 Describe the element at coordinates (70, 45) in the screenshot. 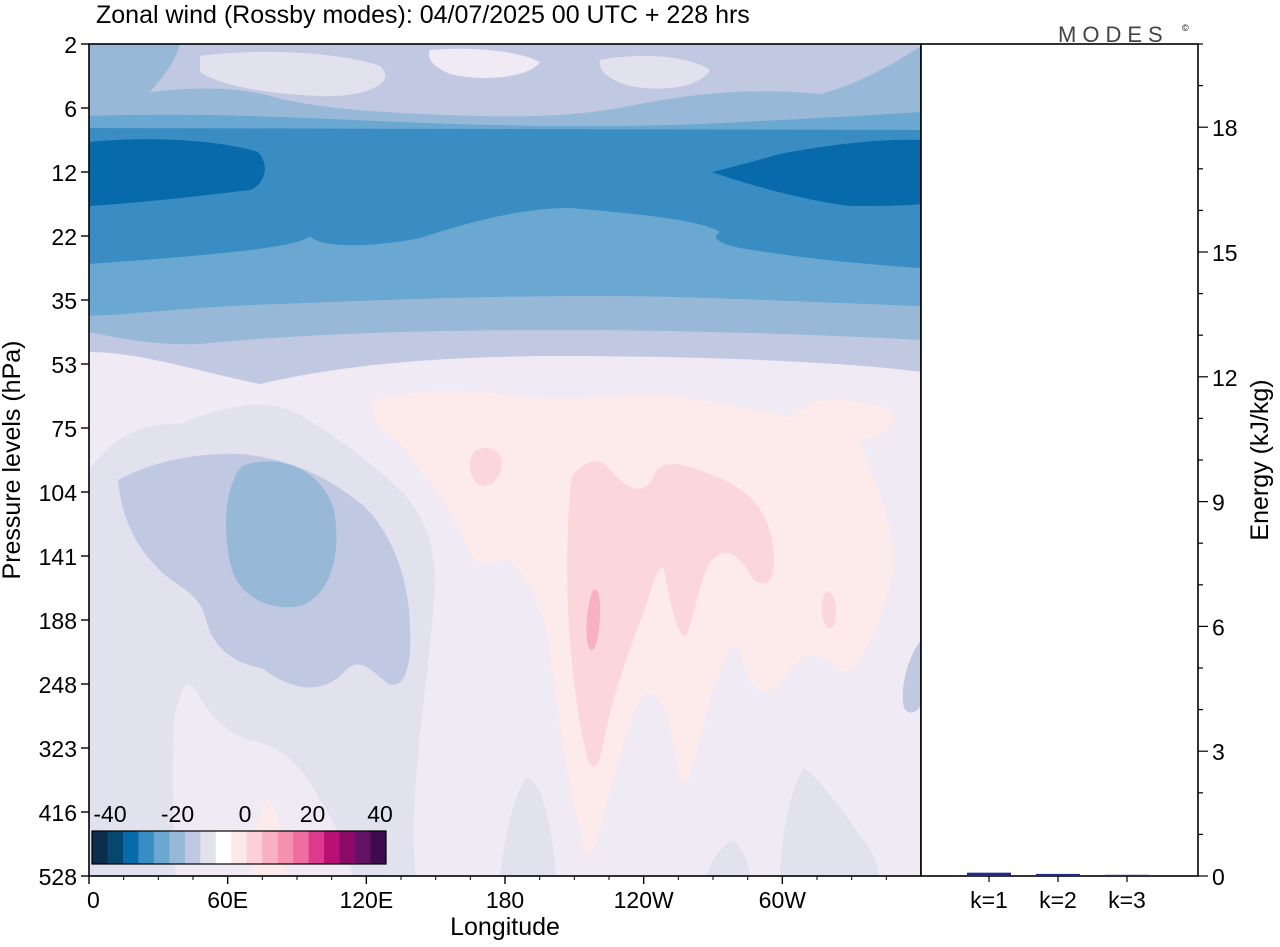

I see `y-tick-label: 2` at that location.